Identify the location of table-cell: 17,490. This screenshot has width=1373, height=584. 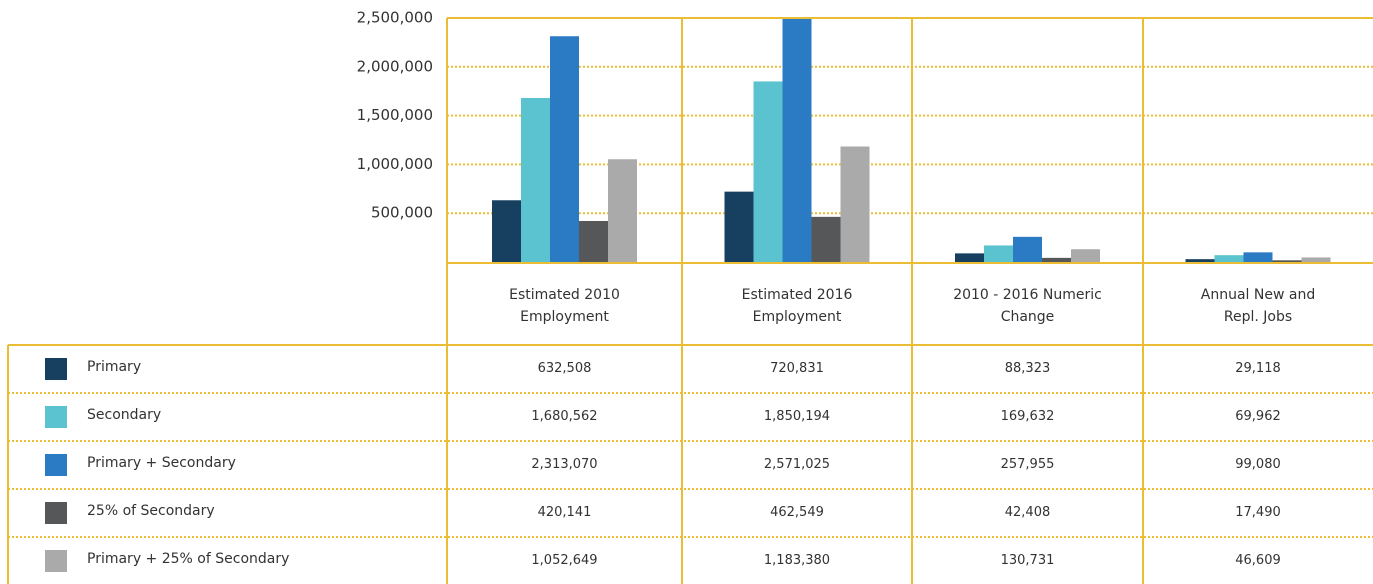
(1258, 512).